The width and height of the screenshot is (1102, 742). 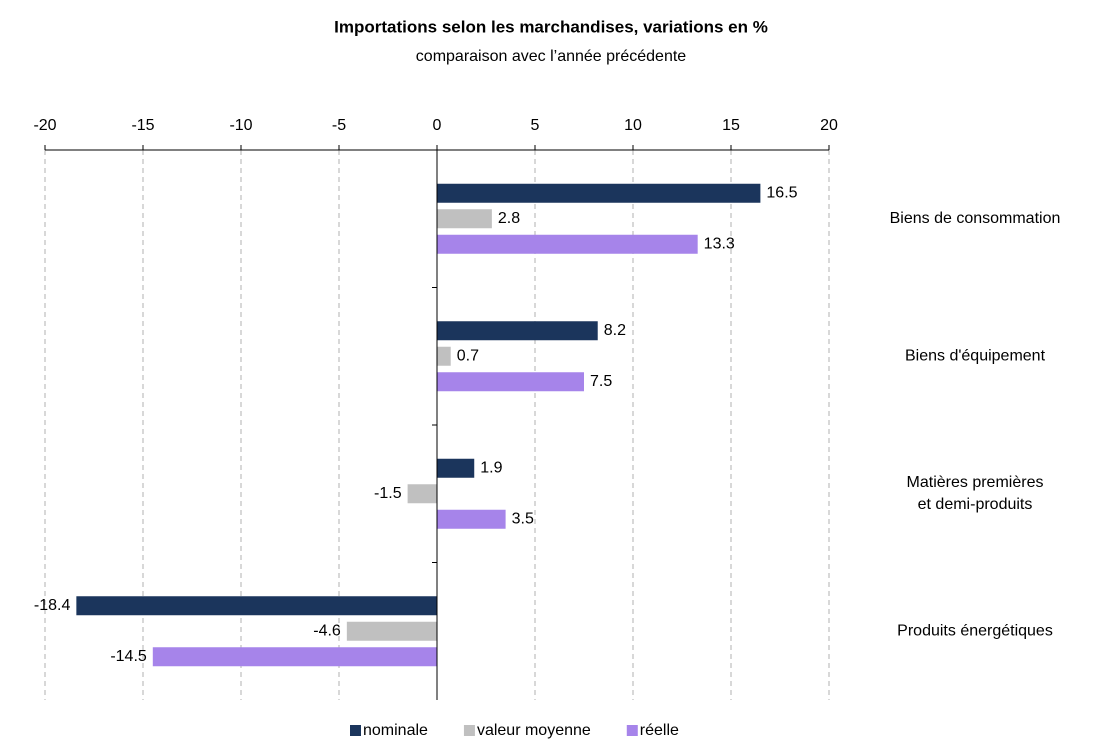 I want to click on x-tick-label: -10, so click(x=240, y=125).